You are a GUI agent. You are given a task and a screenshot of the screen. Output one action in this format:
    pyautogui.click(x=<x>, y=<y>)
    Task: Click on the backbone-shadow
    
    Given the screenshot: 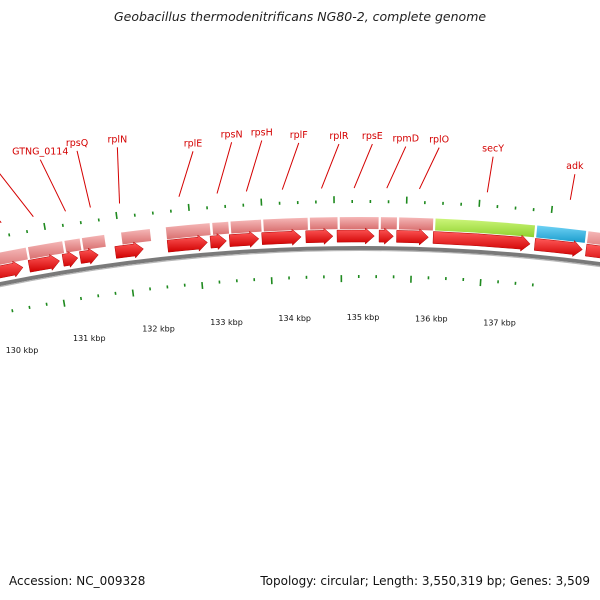 What is the action you would take?
    pyautogui.click(x=300, y=268)
    